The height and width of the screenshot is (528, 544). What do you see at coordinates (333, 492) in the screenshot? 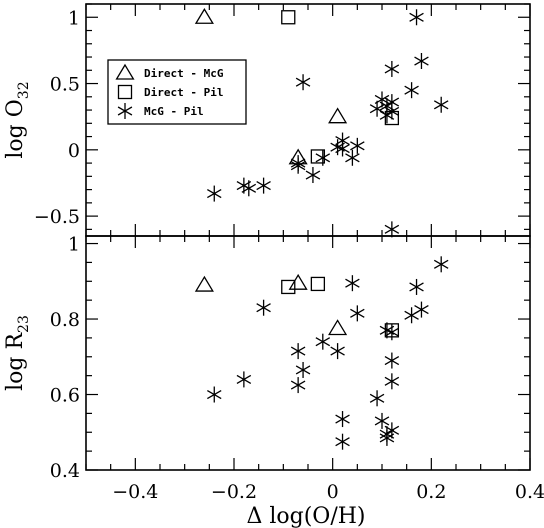
I see `x-tick-label: 0` at bounding box center [333, 492].